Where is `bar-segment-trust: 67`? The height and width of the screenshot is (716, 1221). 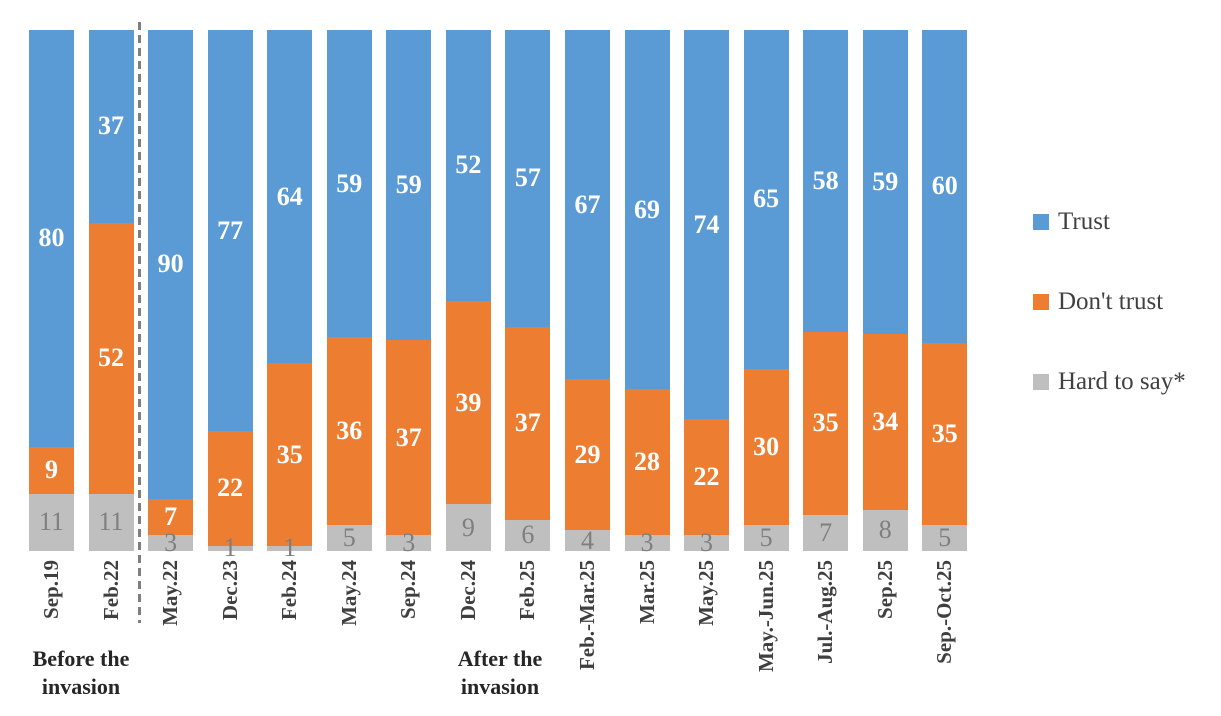
bar-segment-trust: 67 is located at coordinates (587, 205).